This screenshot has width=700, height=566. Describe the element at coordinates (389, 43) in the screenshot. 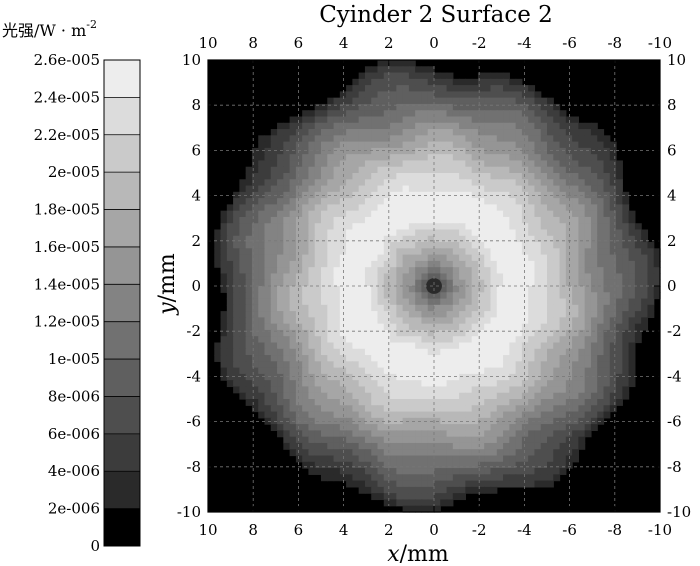

I see `x-tick-label-top: 2` at that location.